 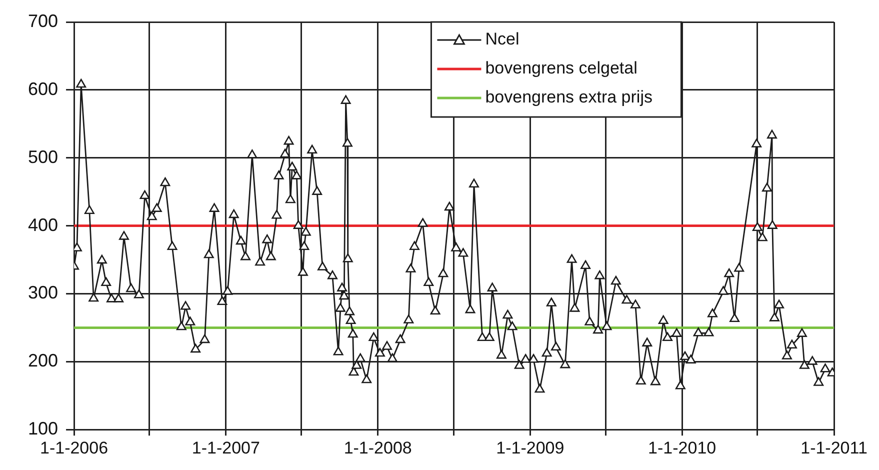 What do you see at coordinates (43, 156) in the screenshot?
I see `y-tick-label: 500` at bounding box center [43, 156].